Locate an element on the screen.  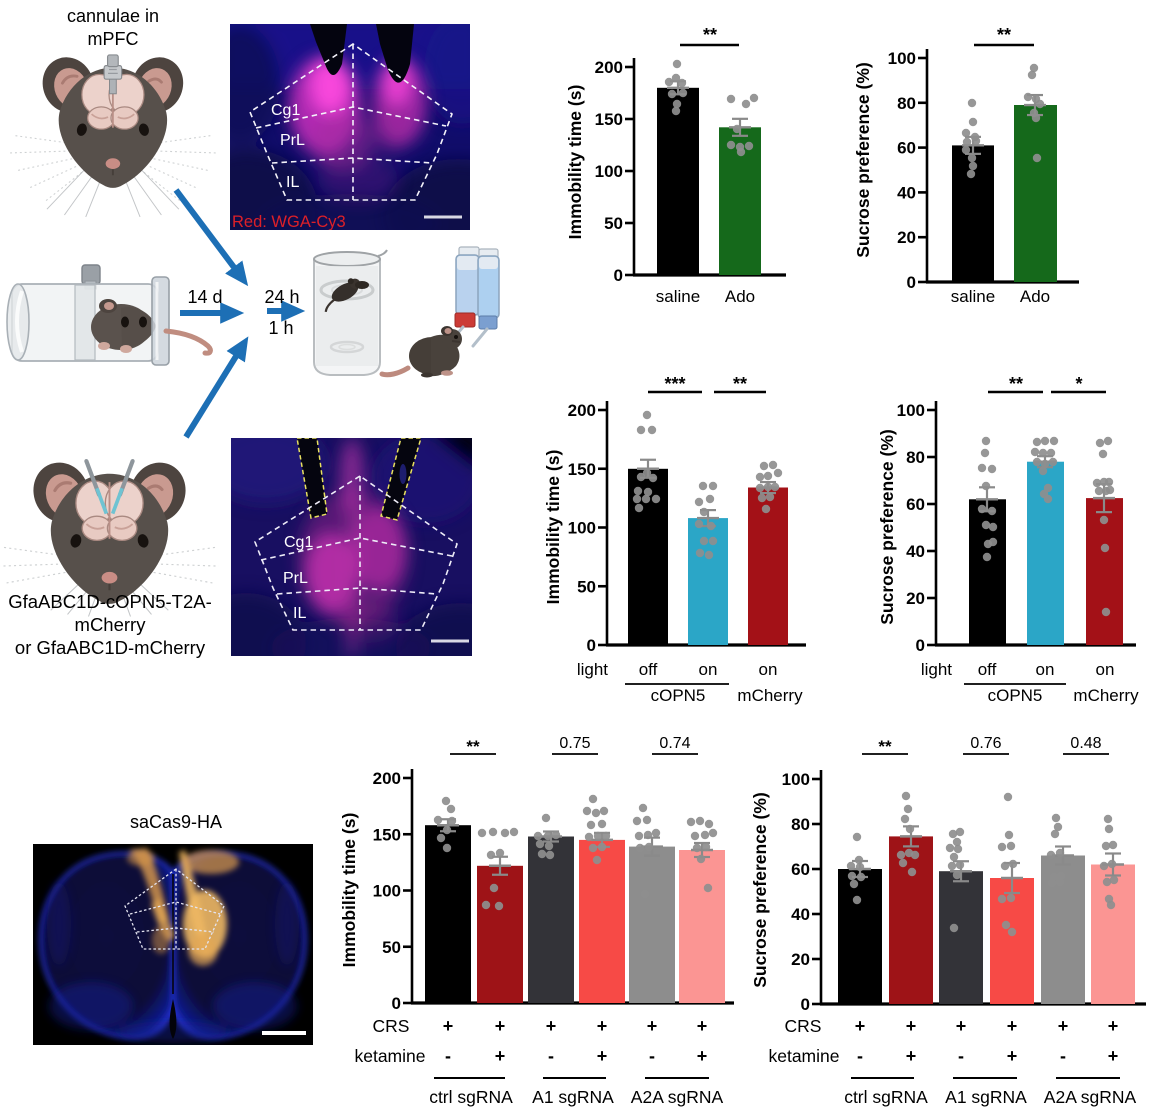
svg-text: 0.75 is located at coordinates (574, 743).